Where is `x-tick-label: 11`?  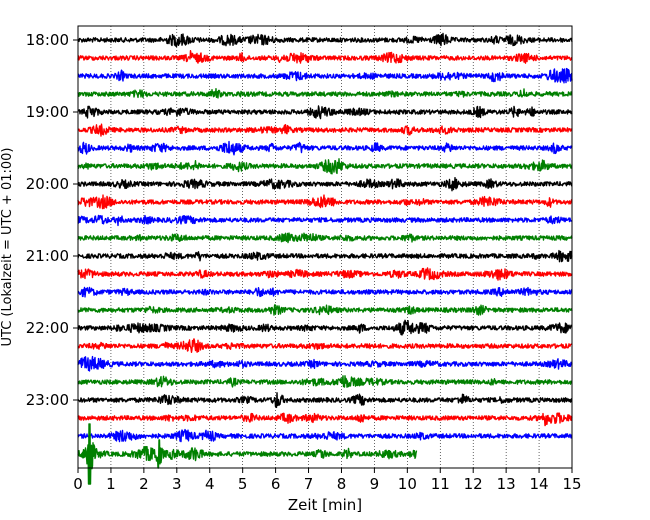 x-tick-label: 11 is located at coordinates (440, 484).